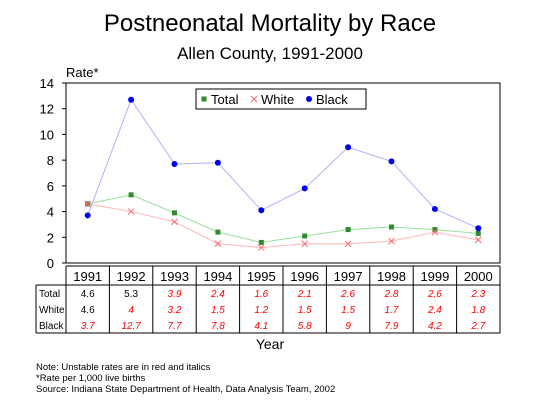 The image size is (540, 405). I want to click on legend-box, so click(281, 99).